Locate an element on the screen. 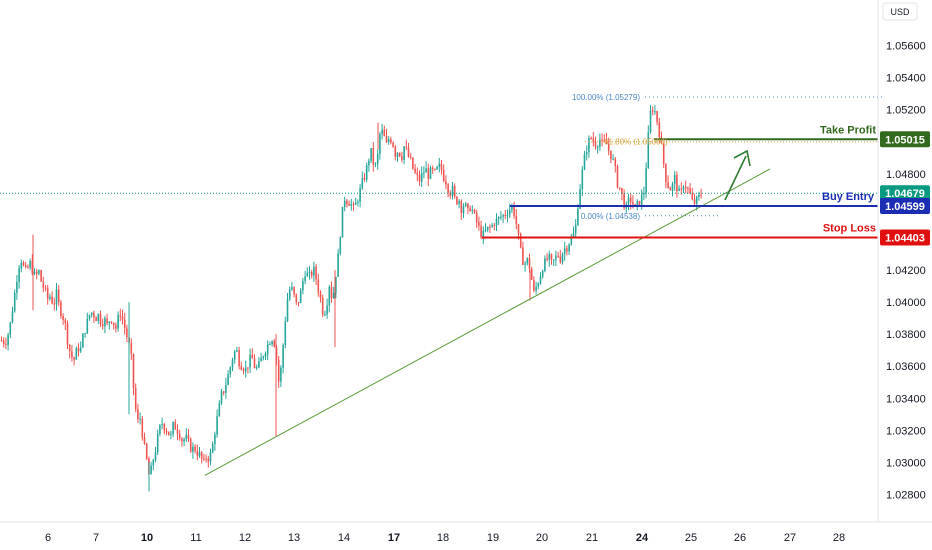 Image resolution: width=932 pixels, height=550 pixels. date-tick-label: 7 is located at coordinates (96, 538).